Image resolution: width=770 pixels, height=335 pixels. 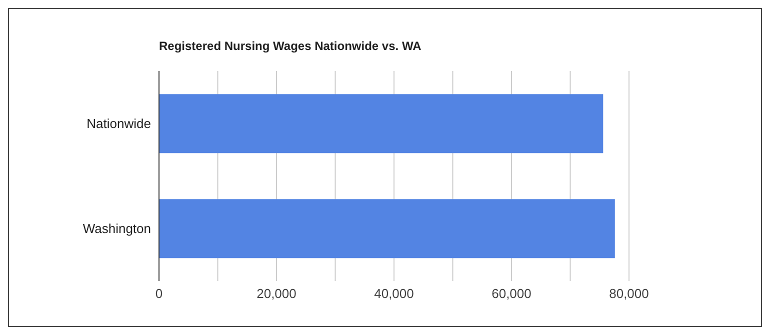 What do you see at coordinates (512, 294) in the screenshot?
I see `x-tick-label: 60,000` at bounding box center [512, 294].